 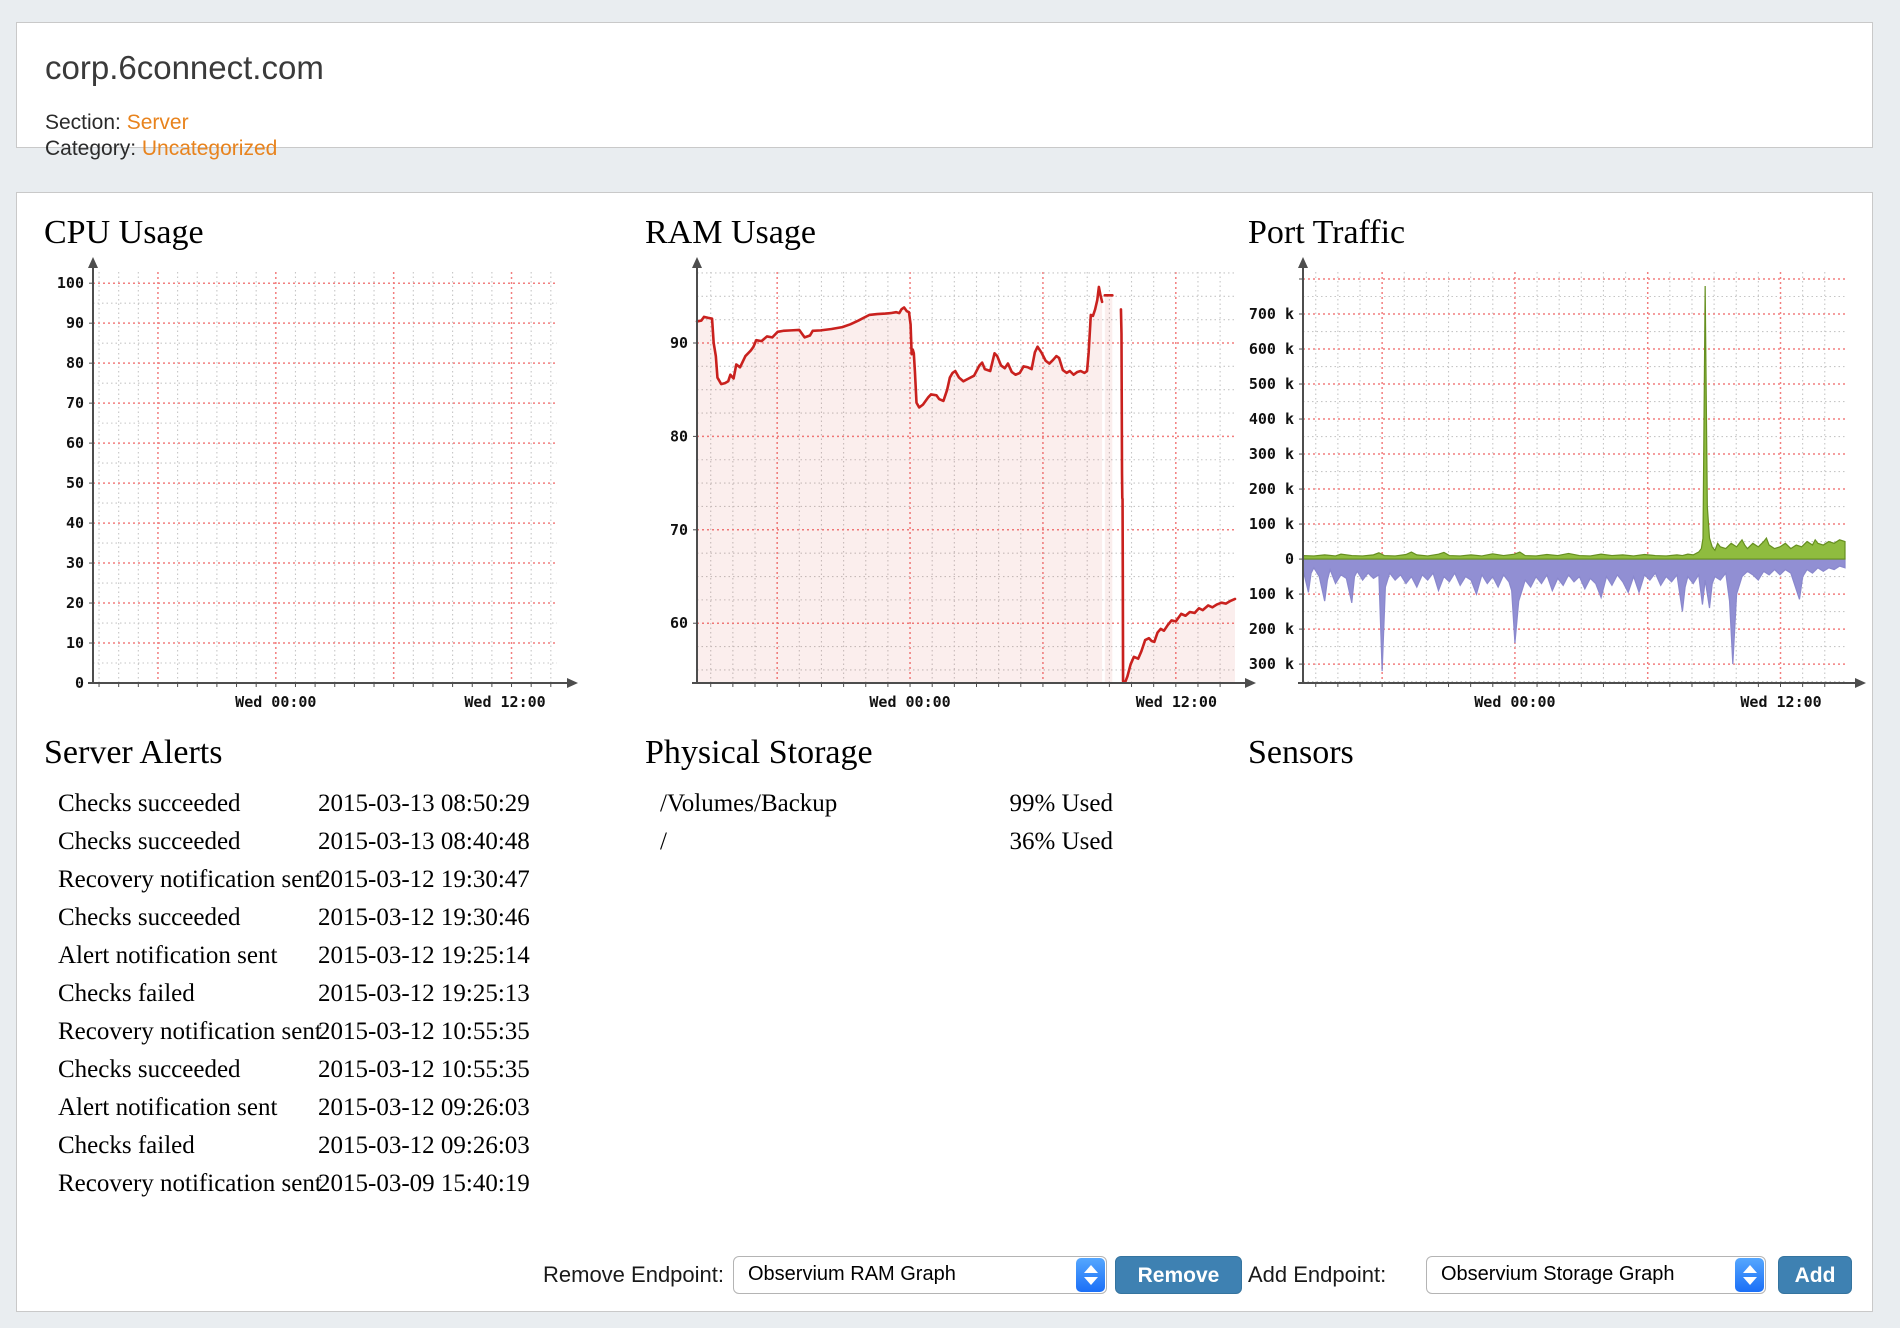 I want to click on svg-text: 700 k, so click(x=1271, y=314).